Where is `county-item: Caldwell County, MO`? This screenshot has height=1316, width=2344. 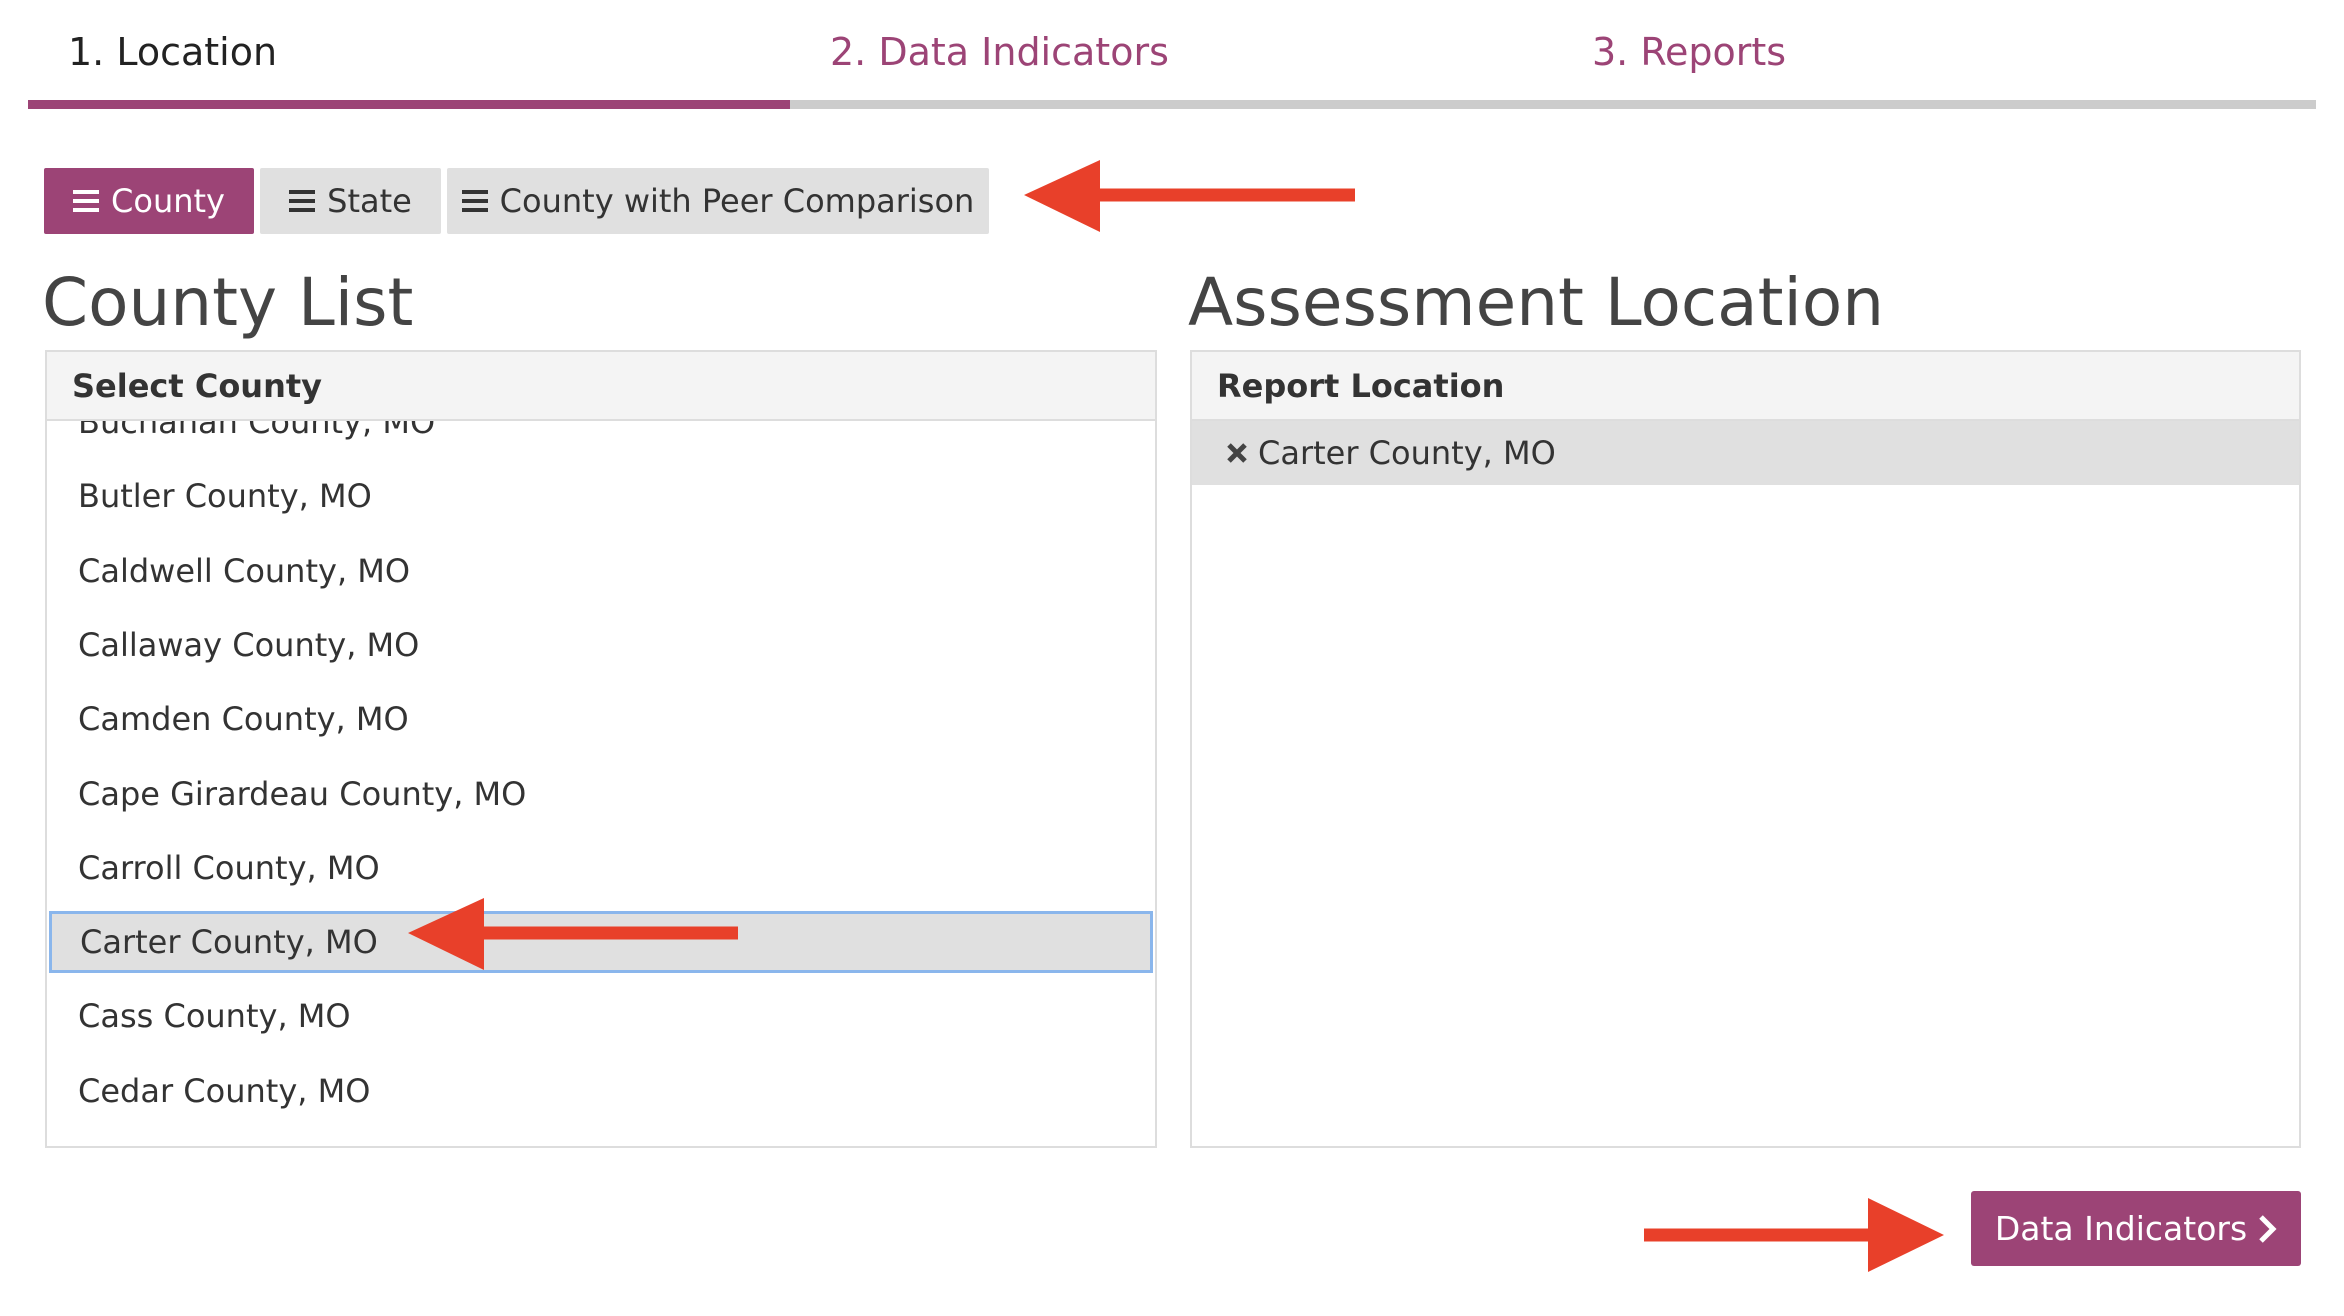
county-item: Caldwell County, MO is located at coordinates (244, 570).